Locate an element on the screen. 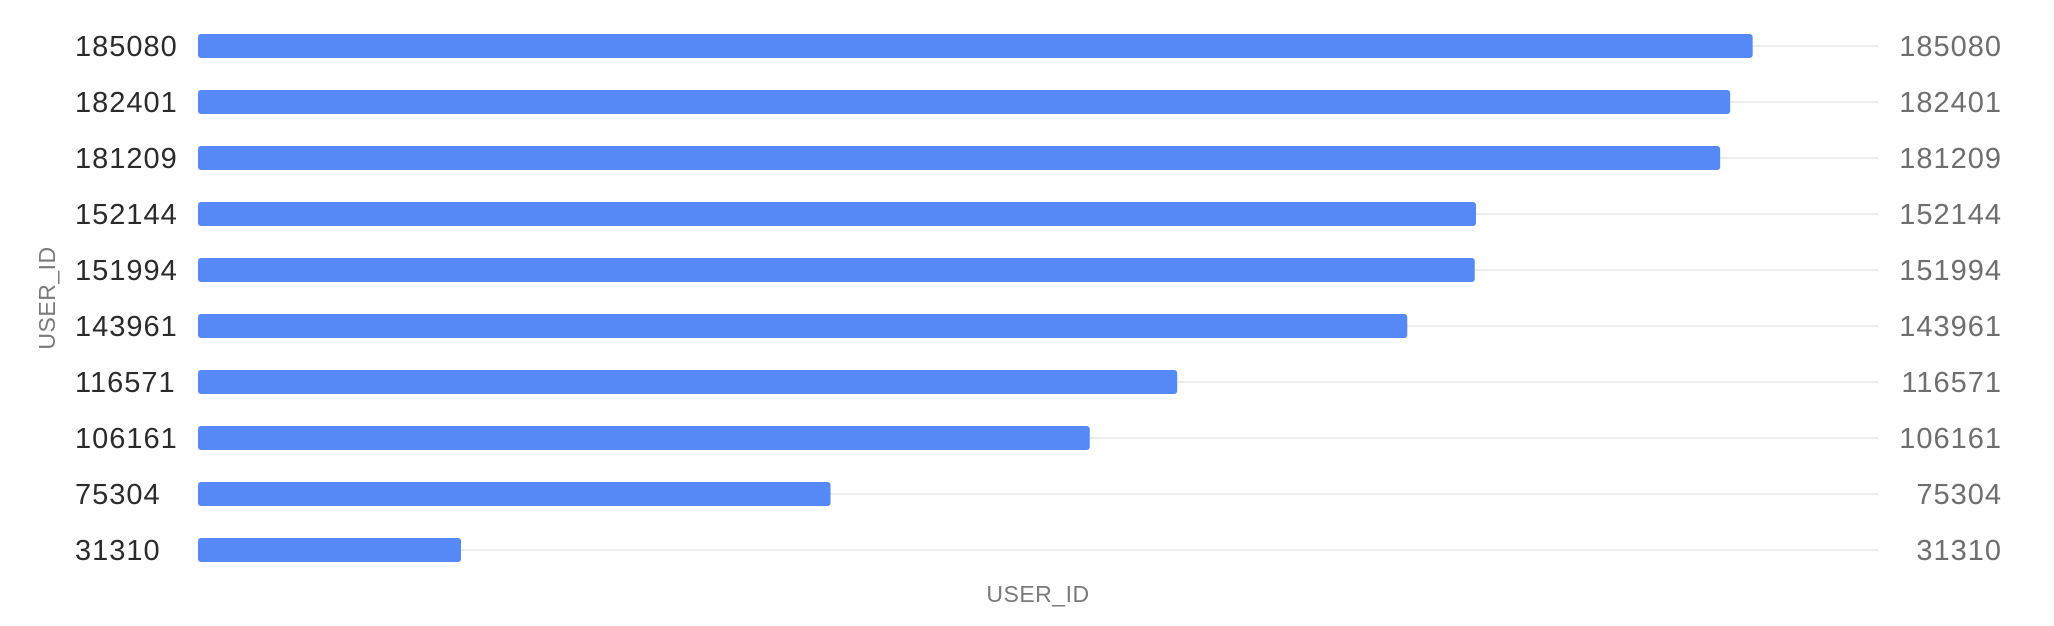  value-label-185080: 185080 is located at coordinates (1950, 47).